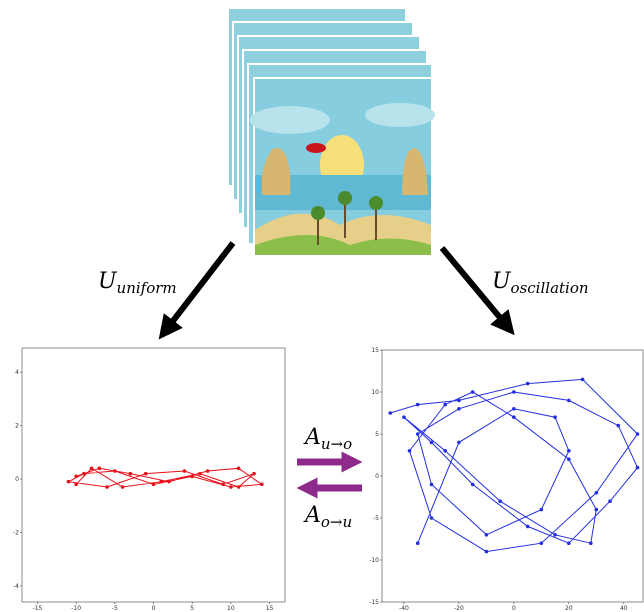  I want to click on y-tick-label: 2, so click(17, 426).